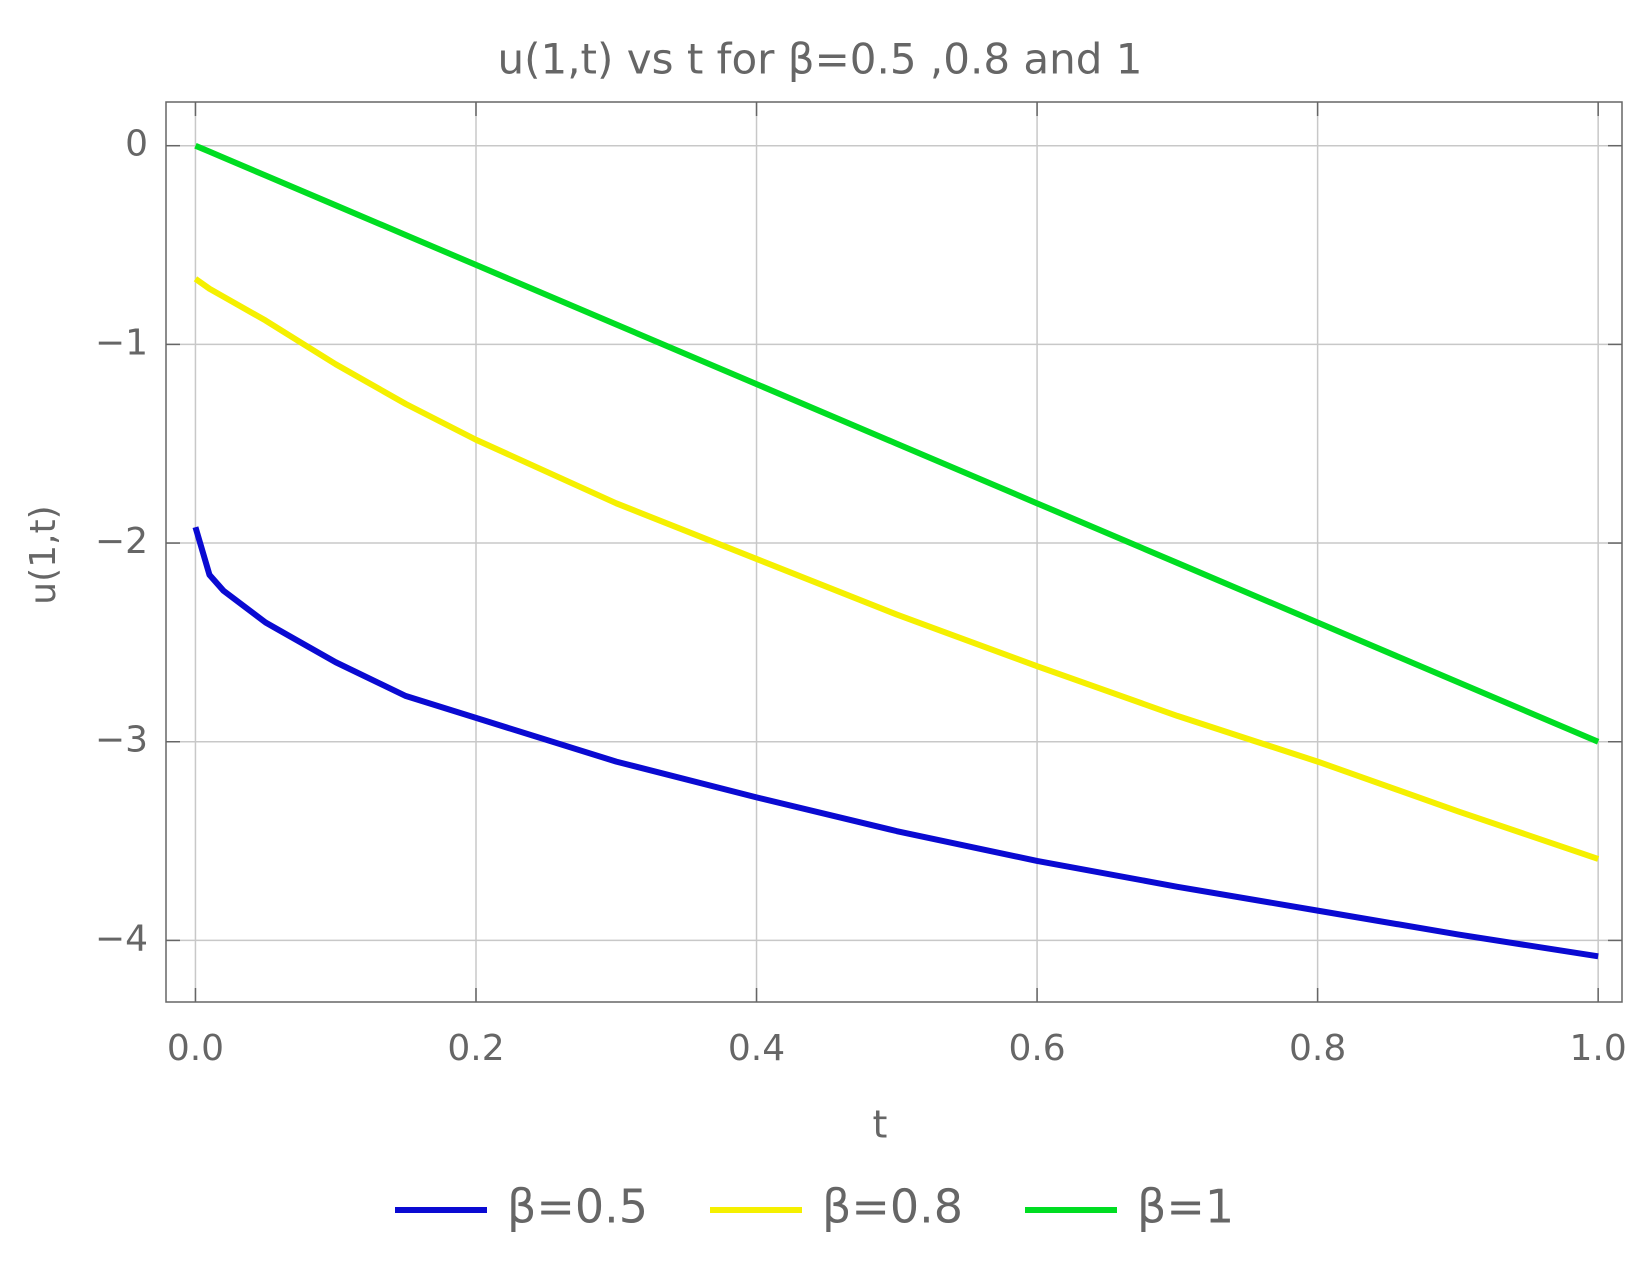  I want to click on x-axis-label: t, so click(880, 1125).